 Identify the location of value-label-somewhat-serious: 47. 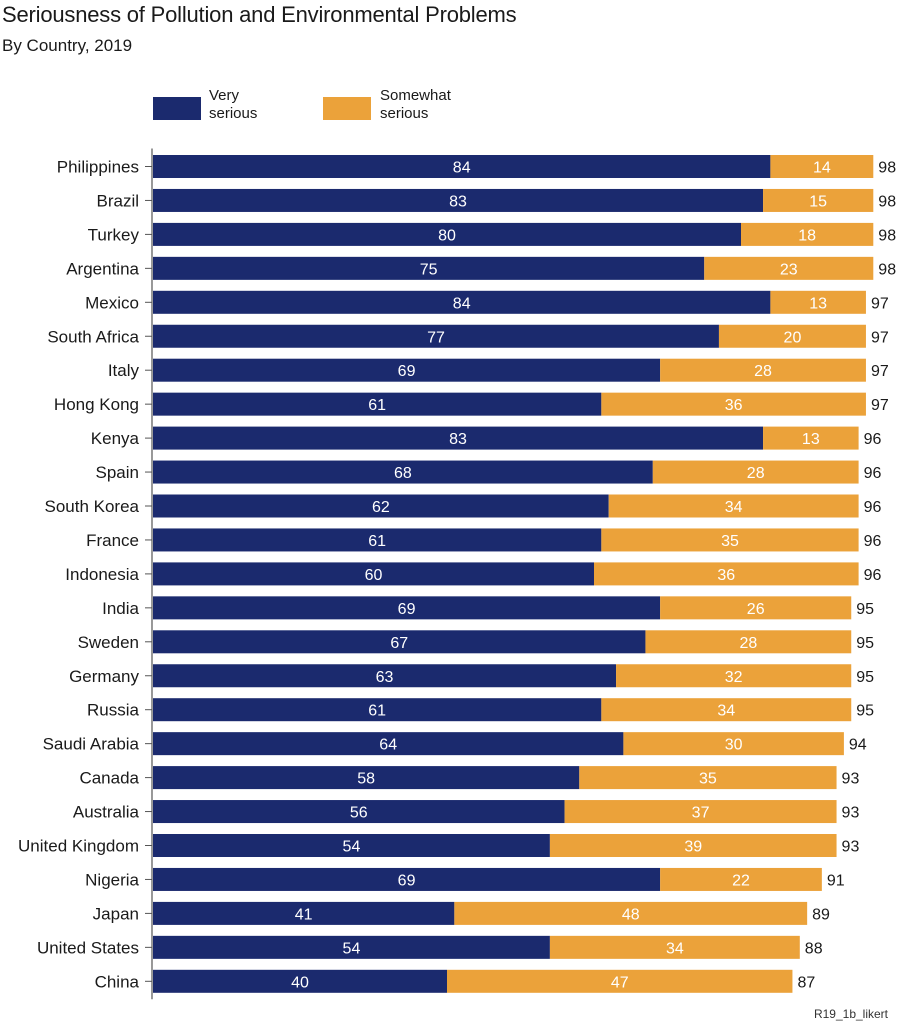
(620, 982).